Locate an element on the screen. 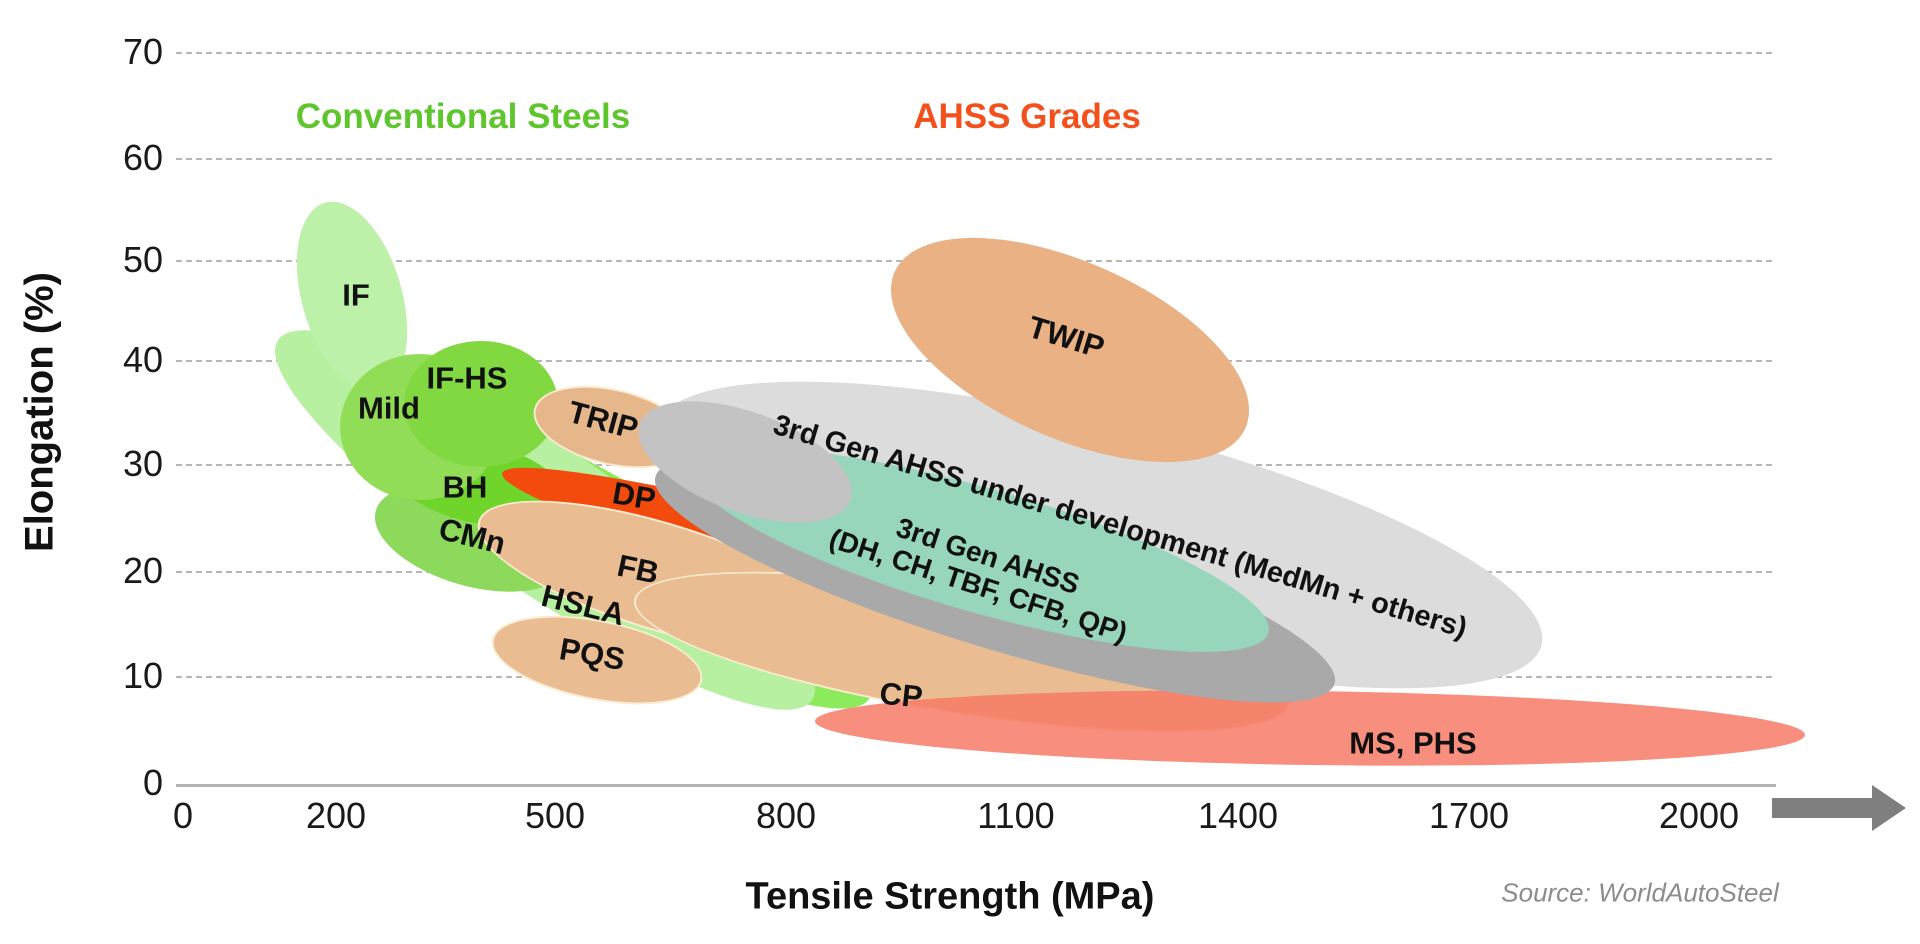 The height and width of the screenshot is (944, 1920). region-label-line: IF is located at coordinates (356, 295).